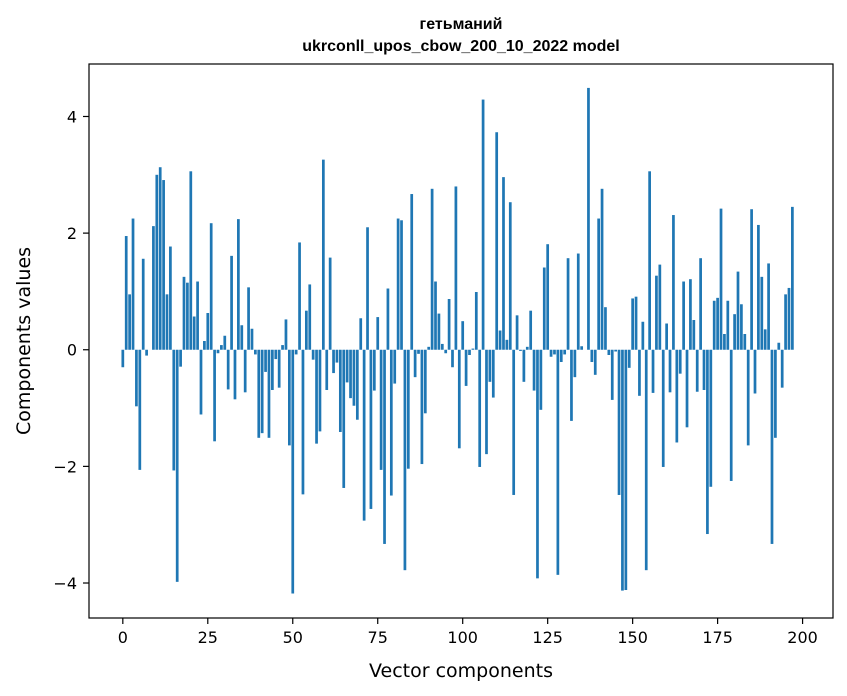 The height and width of the screenshot is (696, 847). I want to click on y-tick-label: −4, so click(65, 583).